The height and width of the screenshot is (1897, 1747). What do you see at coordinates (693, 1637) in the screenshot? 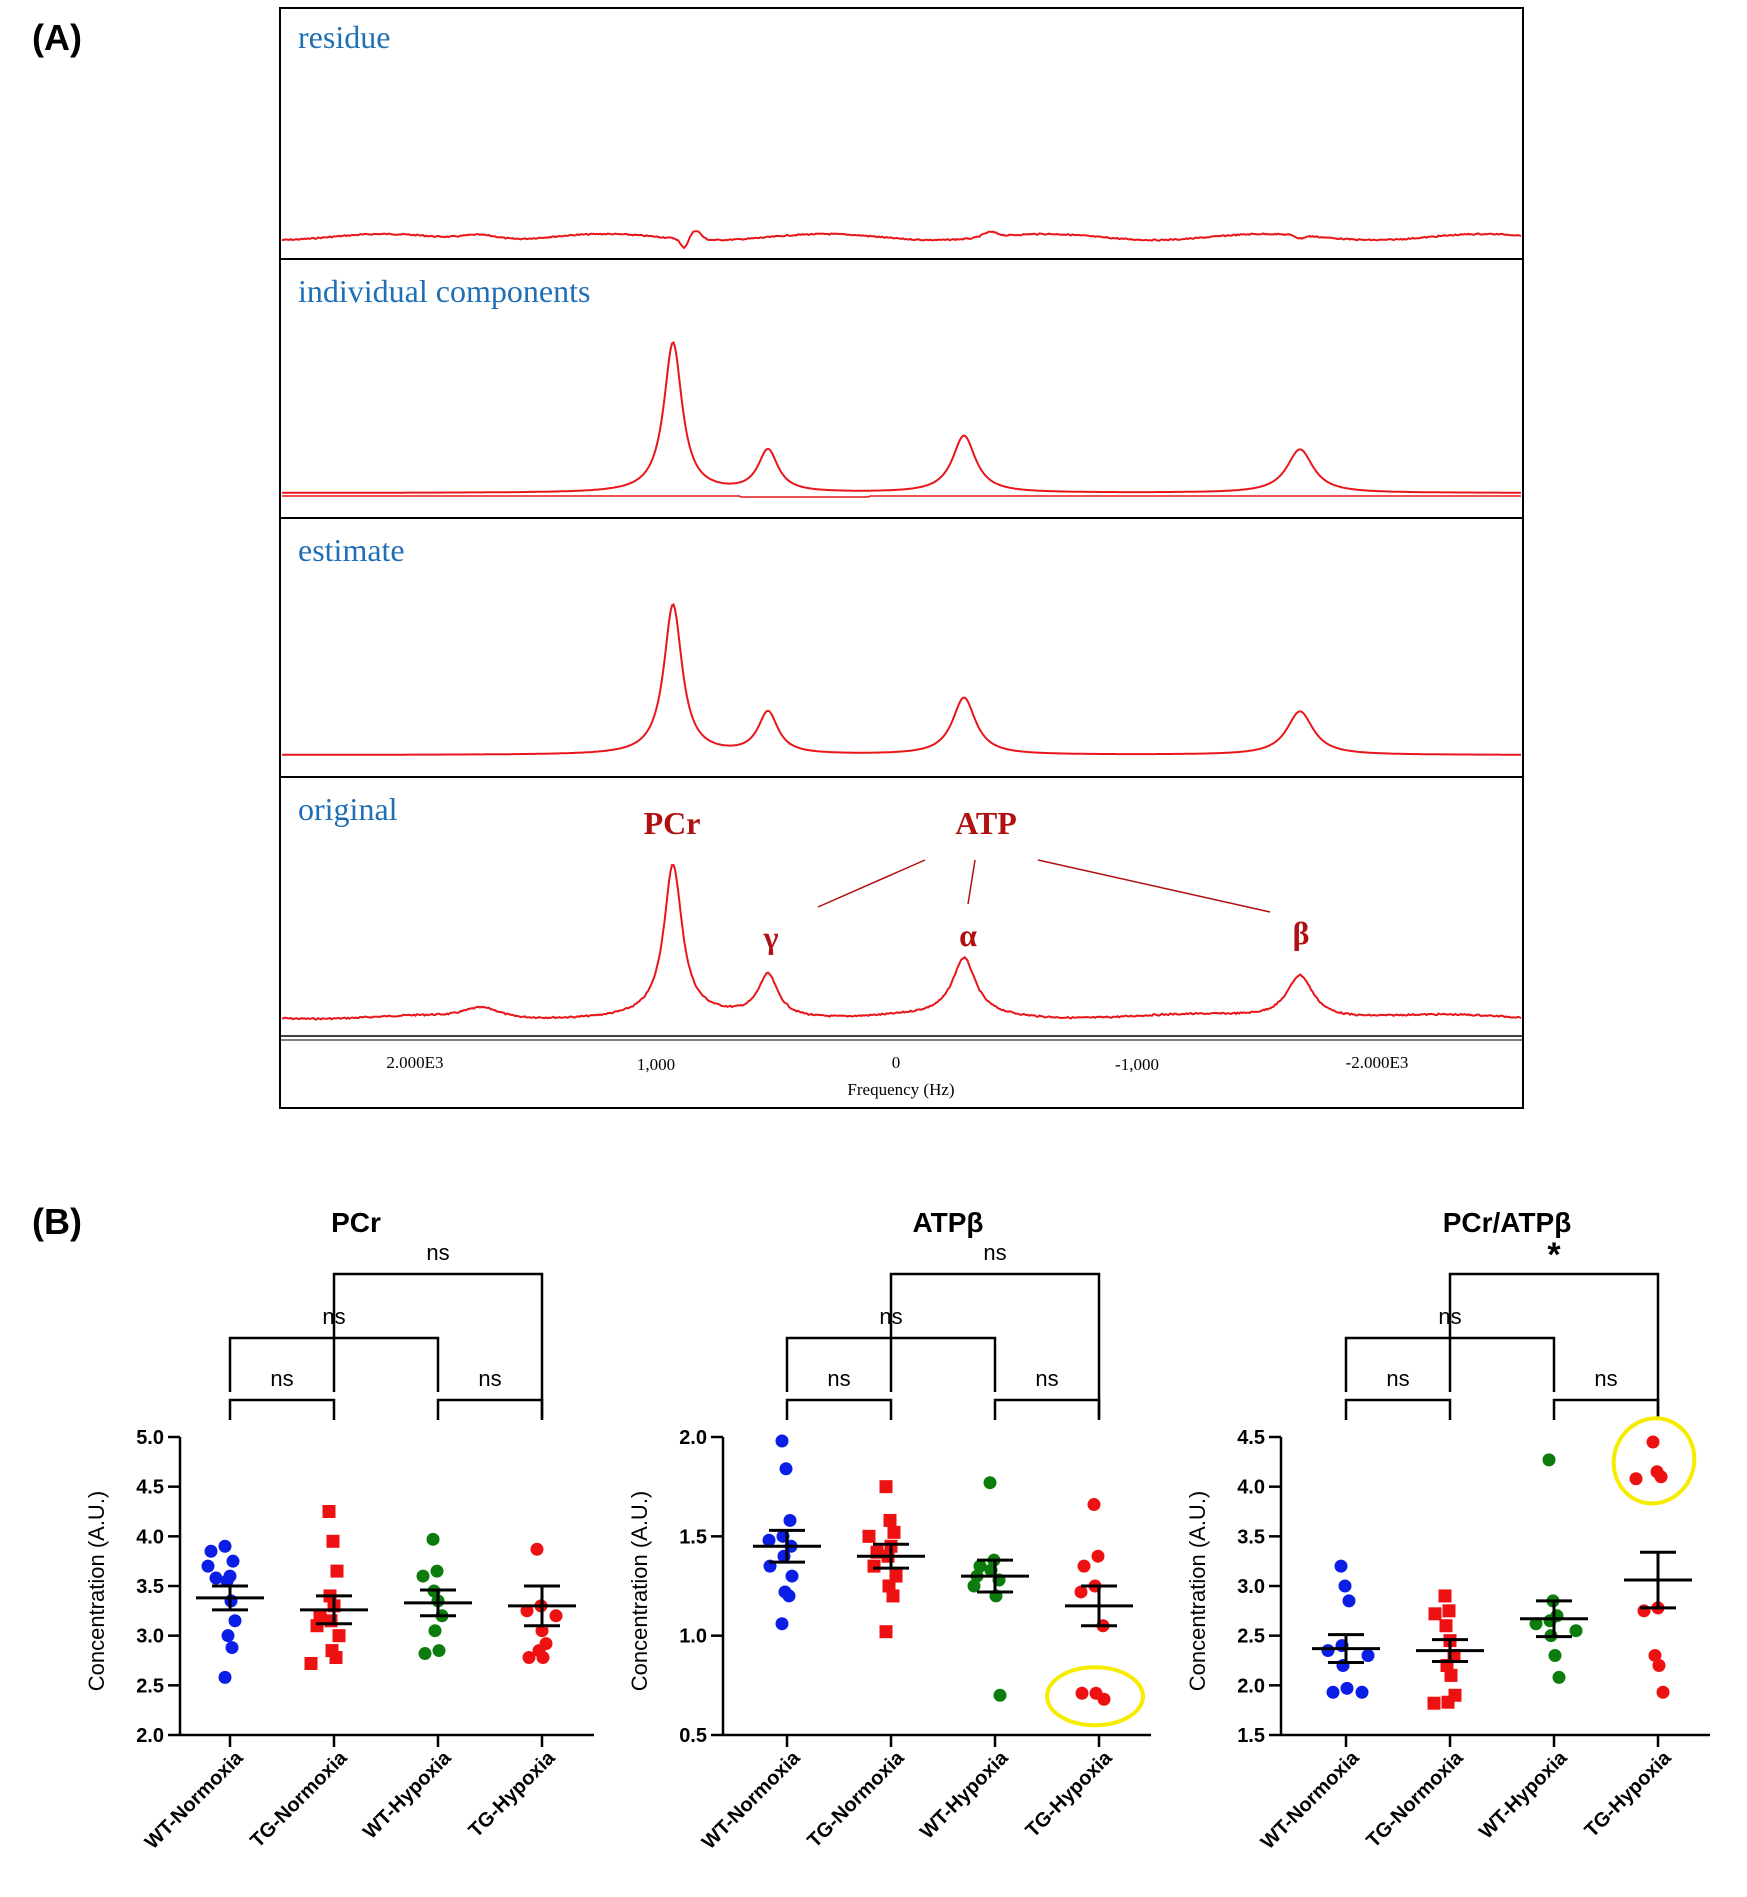
I see `y-tick-label: 1.0` at bounding box center [693, 1637].